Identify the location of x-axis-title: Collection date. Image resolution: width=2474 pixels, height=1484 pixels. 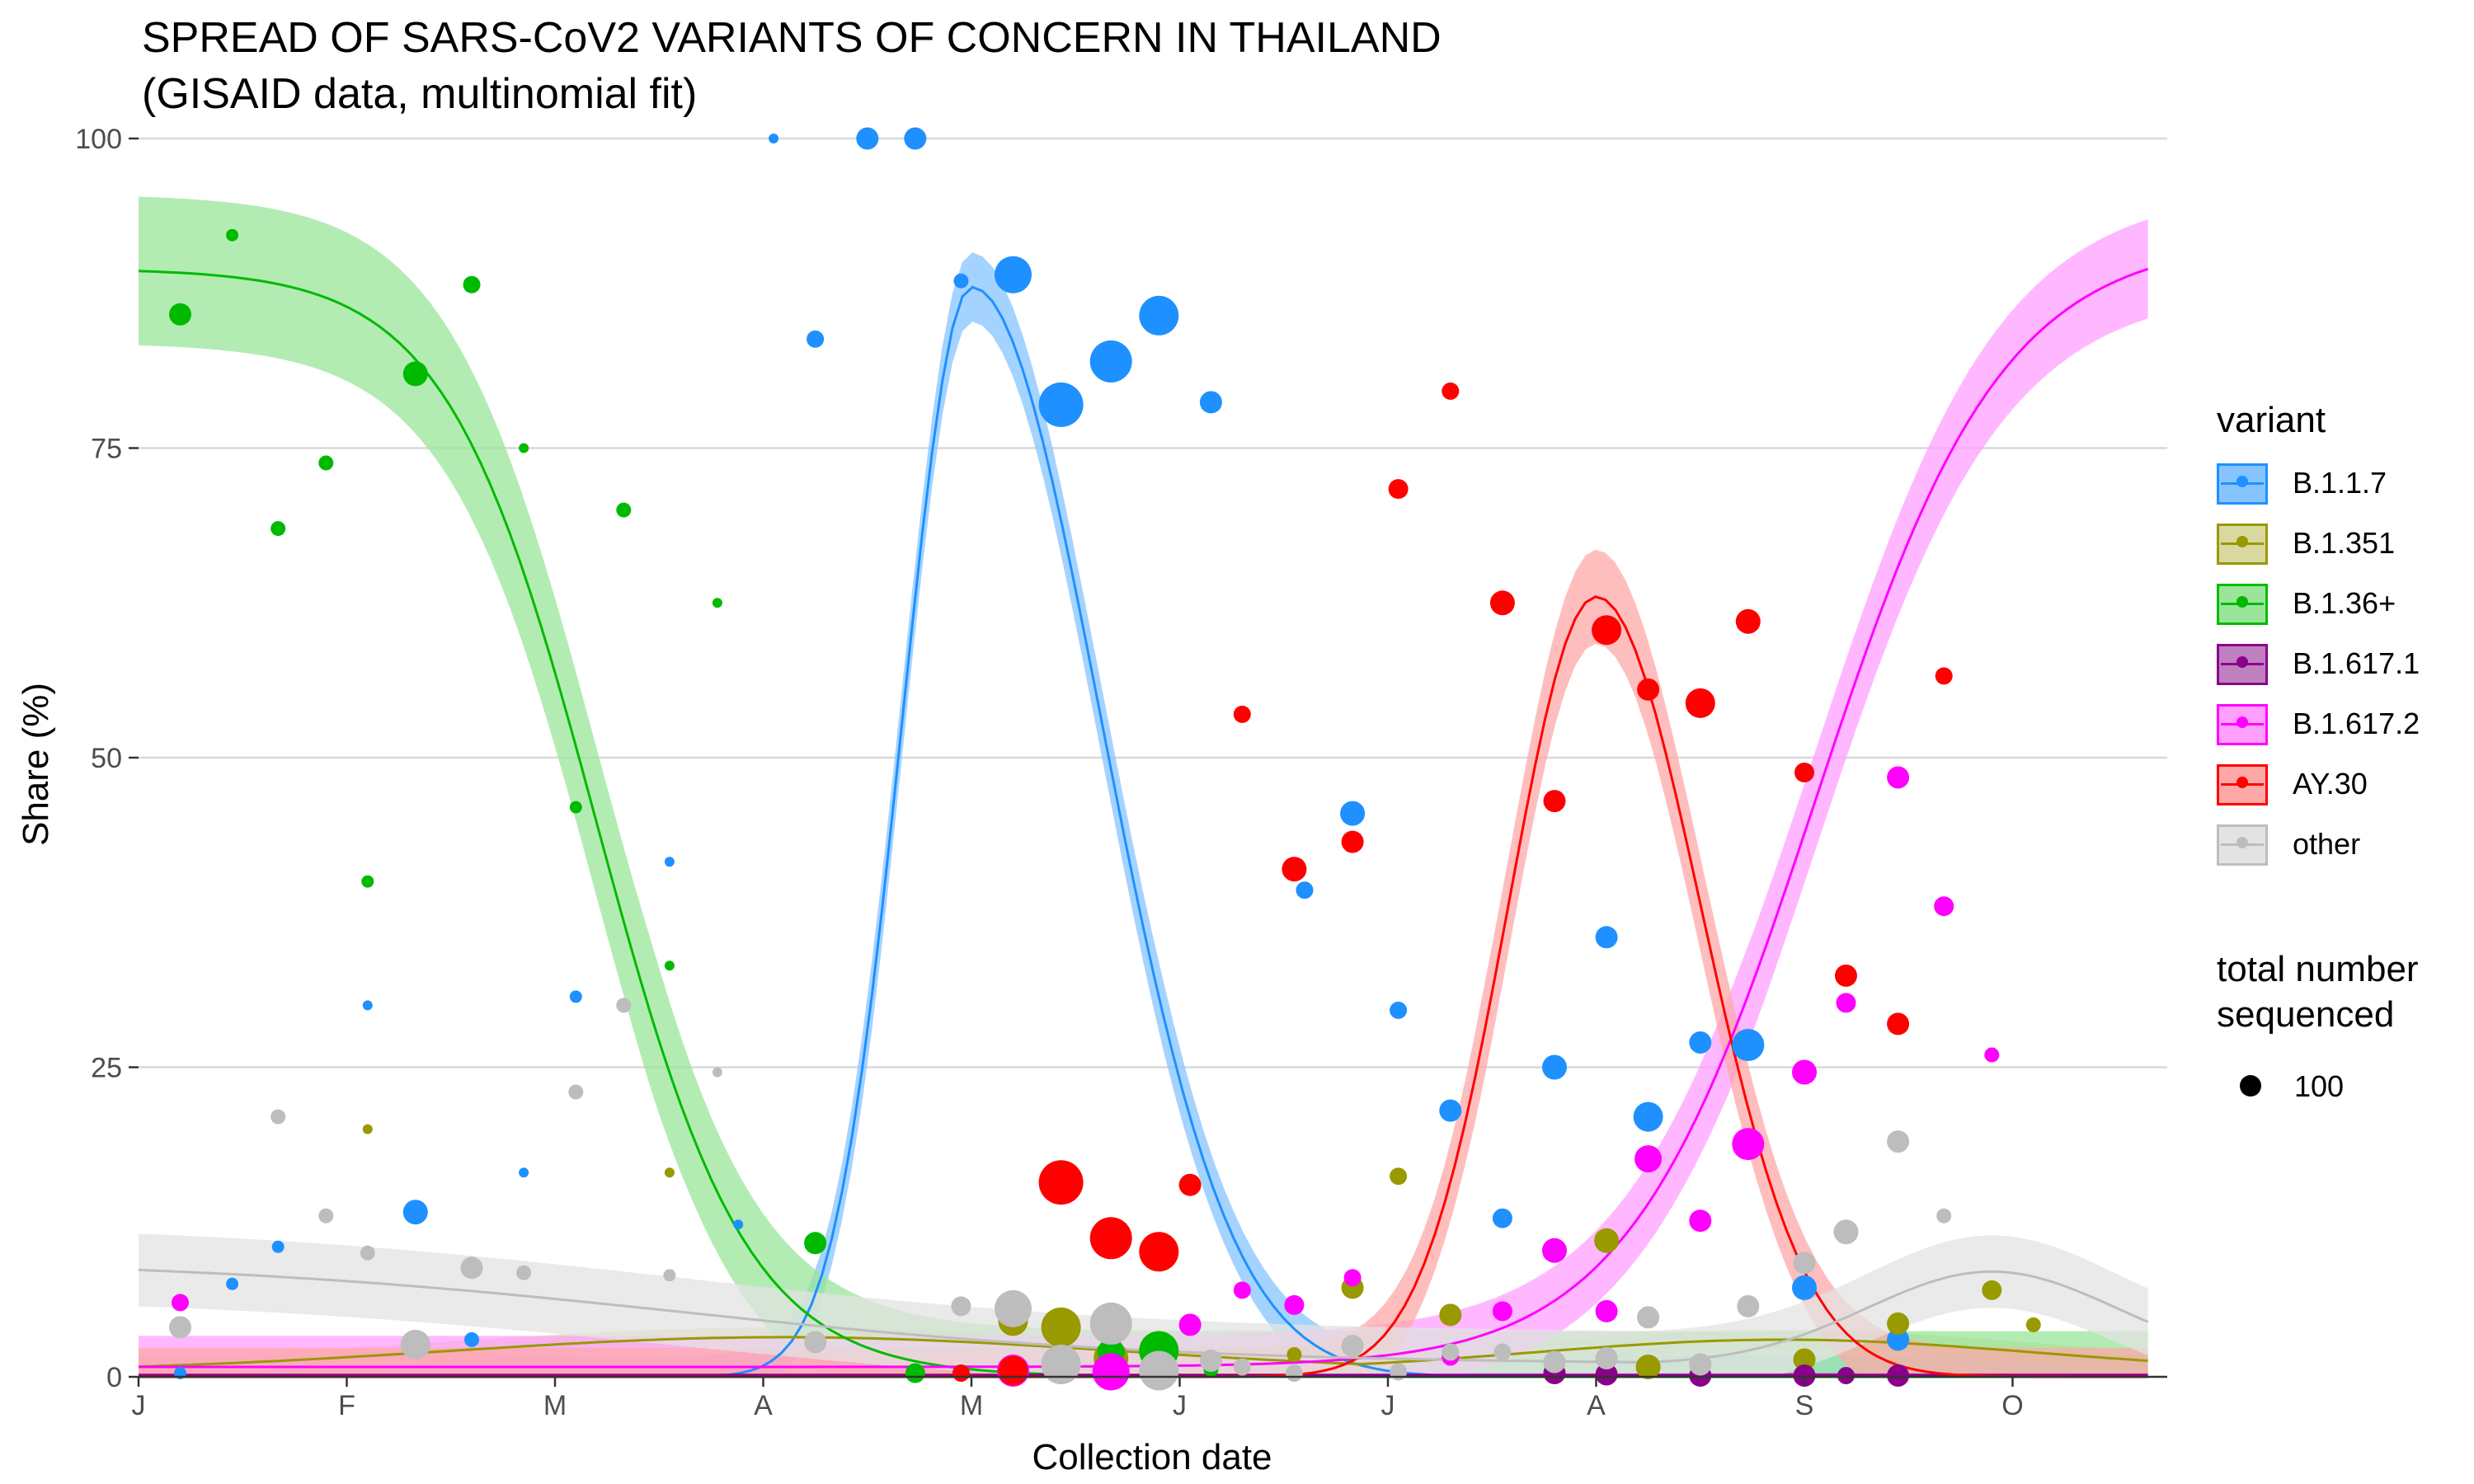
(1152, 1457).